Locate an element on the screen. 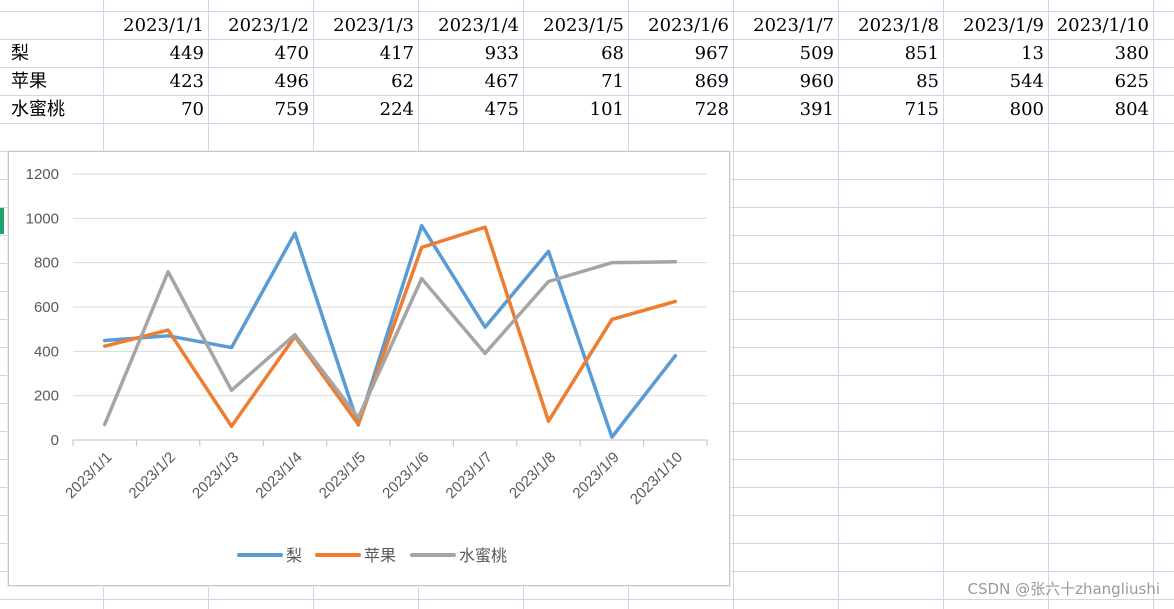  x-tick-label: 2023/1/1 is located at coordinates (88, 475).